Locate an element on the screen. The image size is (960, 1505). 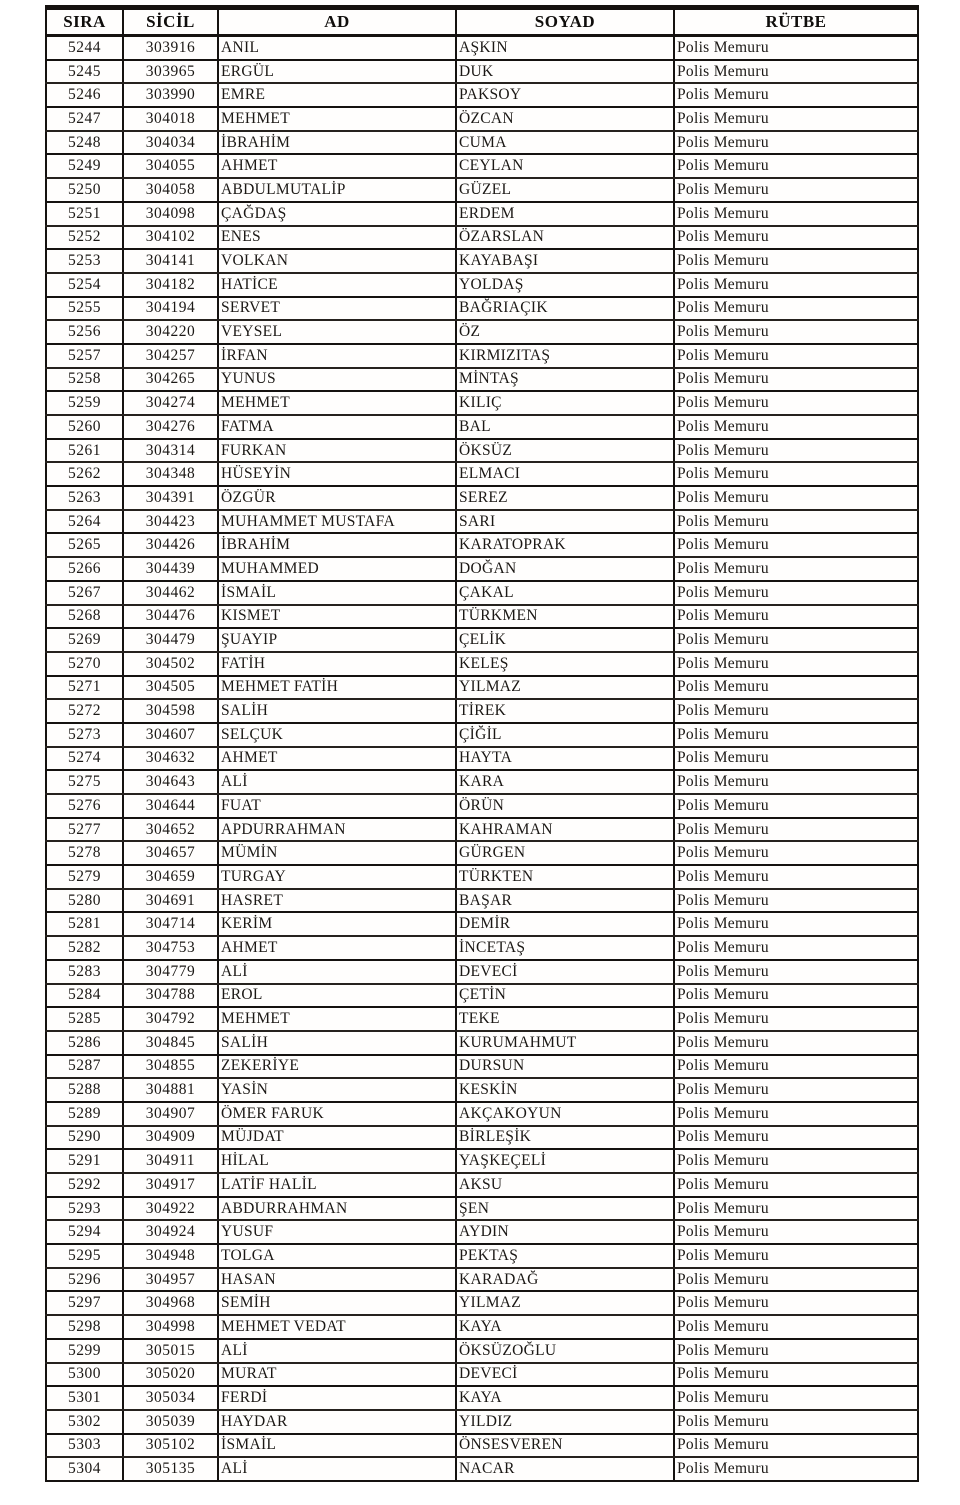
cell-sira: 5287 is located at coordinates (84, 1066).